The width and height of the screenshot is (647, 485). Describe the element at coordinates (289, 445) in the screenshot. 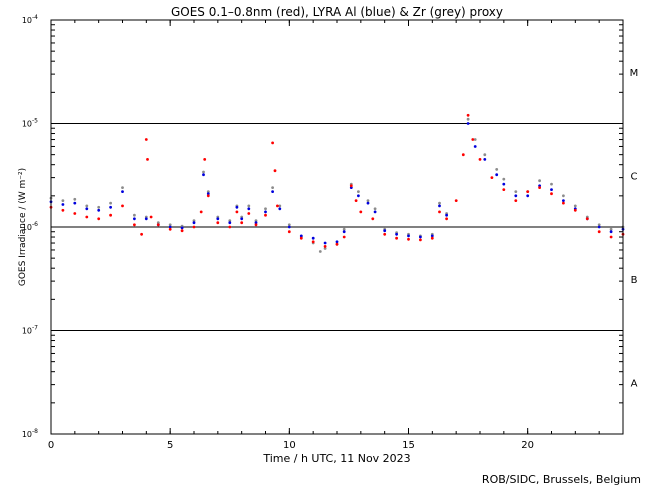

I see `x-tick-label: 10` at that location.